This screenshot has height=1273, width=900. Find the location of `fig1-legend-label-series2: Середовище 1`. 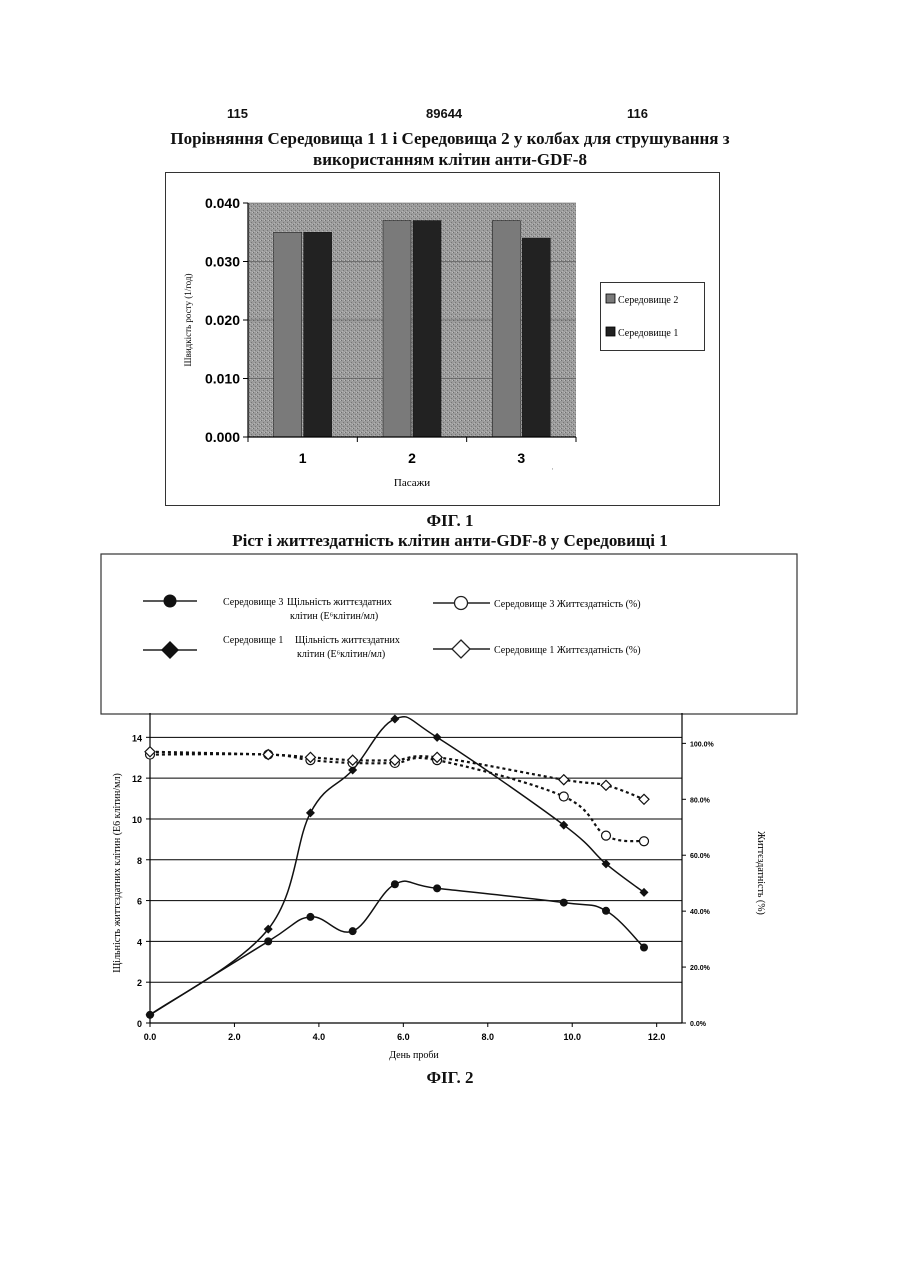

fig1-legend-label-series2: Середовище 1 is located at coordinates (648, 333).